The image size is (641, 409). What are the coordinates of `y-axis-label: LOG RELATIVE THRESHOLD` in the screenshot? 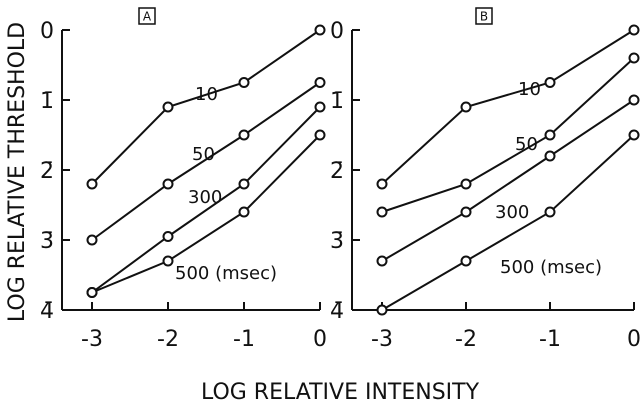 It's located at (17, 172).